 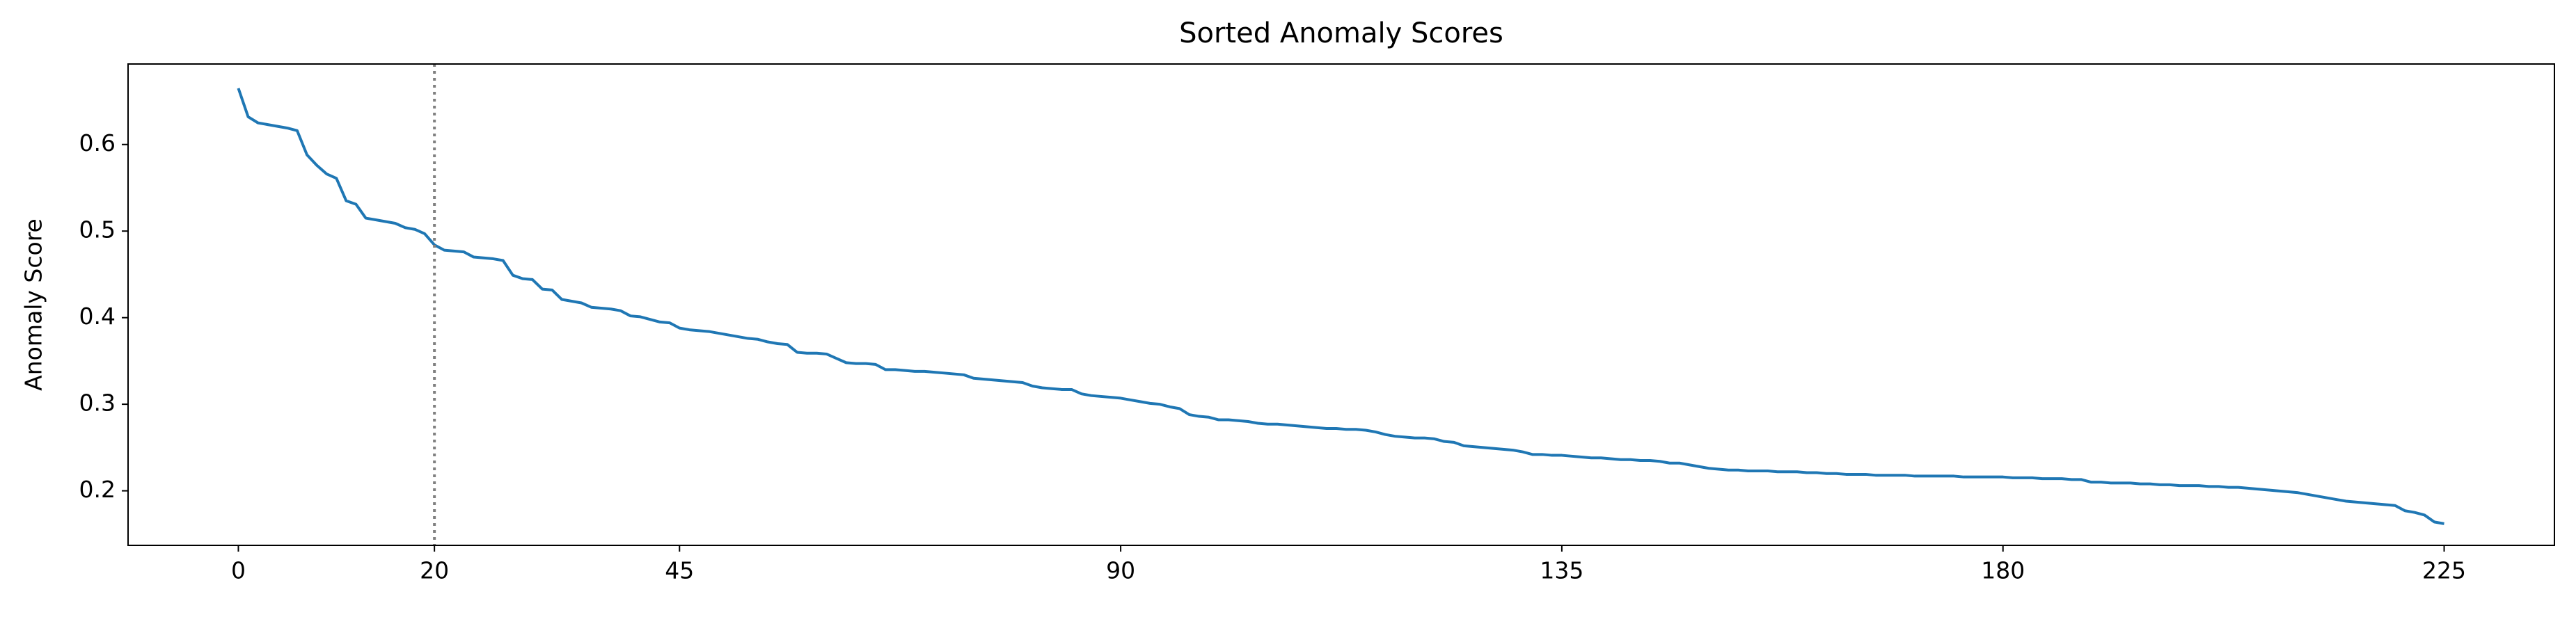 I want to click on x-tick-label: 45, so click(x=679, y=571).